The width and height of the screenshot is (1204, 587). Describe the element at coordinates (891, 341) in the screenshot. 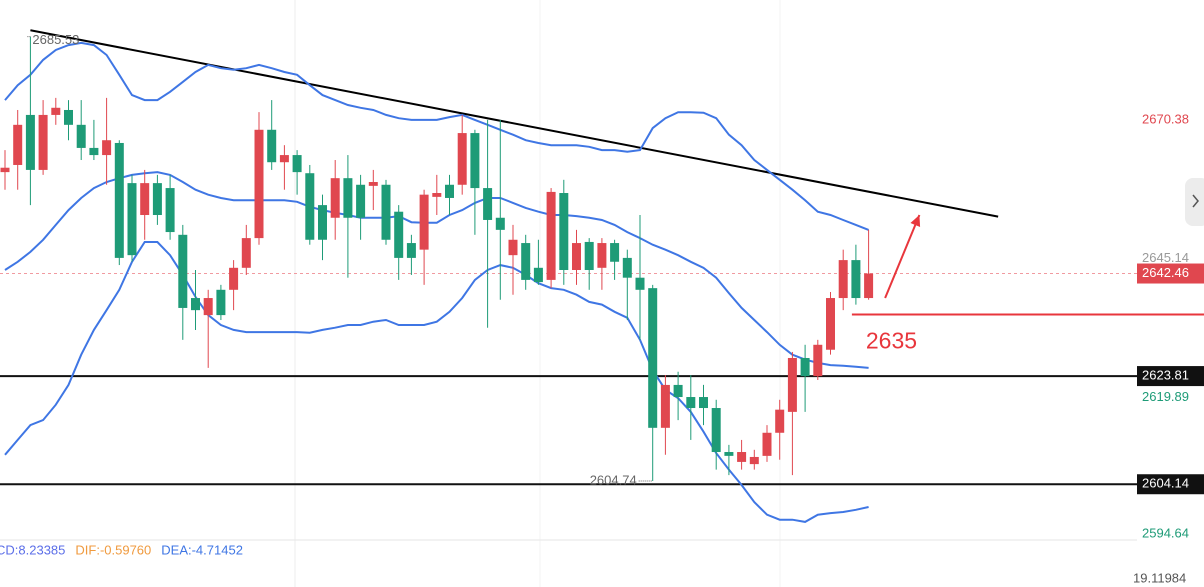

I see `support-label: 2635` at that location.